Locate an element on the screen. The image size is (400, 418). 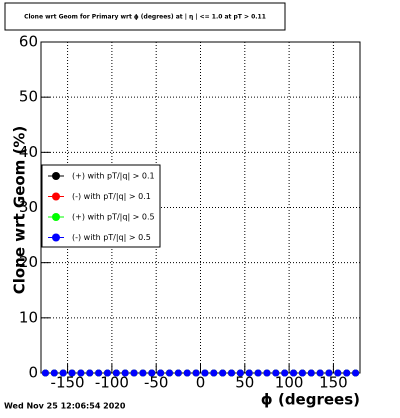
y-tick-label: 10 is located at coordinates (28, 317).